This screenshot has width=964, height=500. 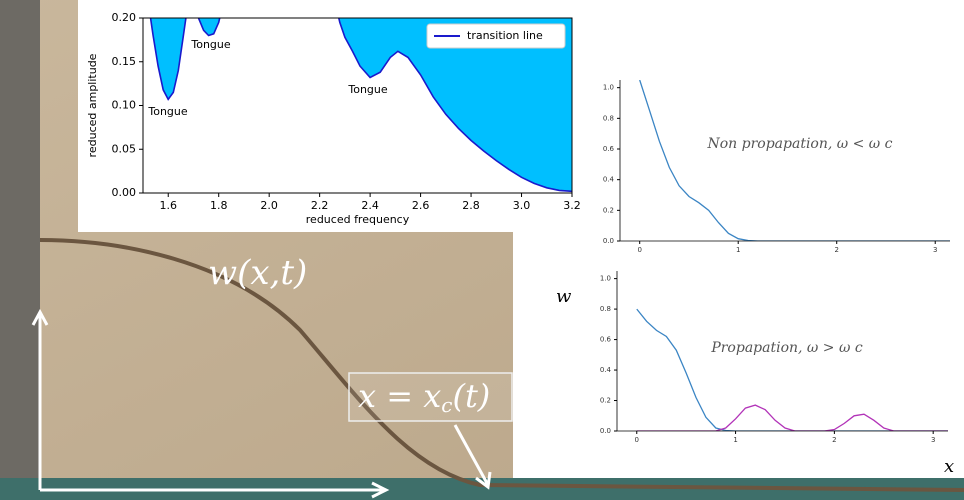 I want to click on y-tick-label: 0.15, so click(x=124, y=61).